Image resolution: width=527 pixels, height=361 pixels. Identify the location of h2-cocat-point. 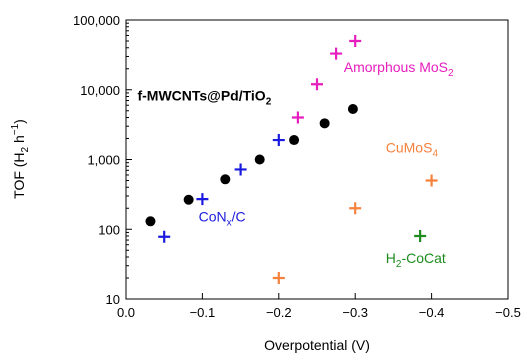
(420, 236).